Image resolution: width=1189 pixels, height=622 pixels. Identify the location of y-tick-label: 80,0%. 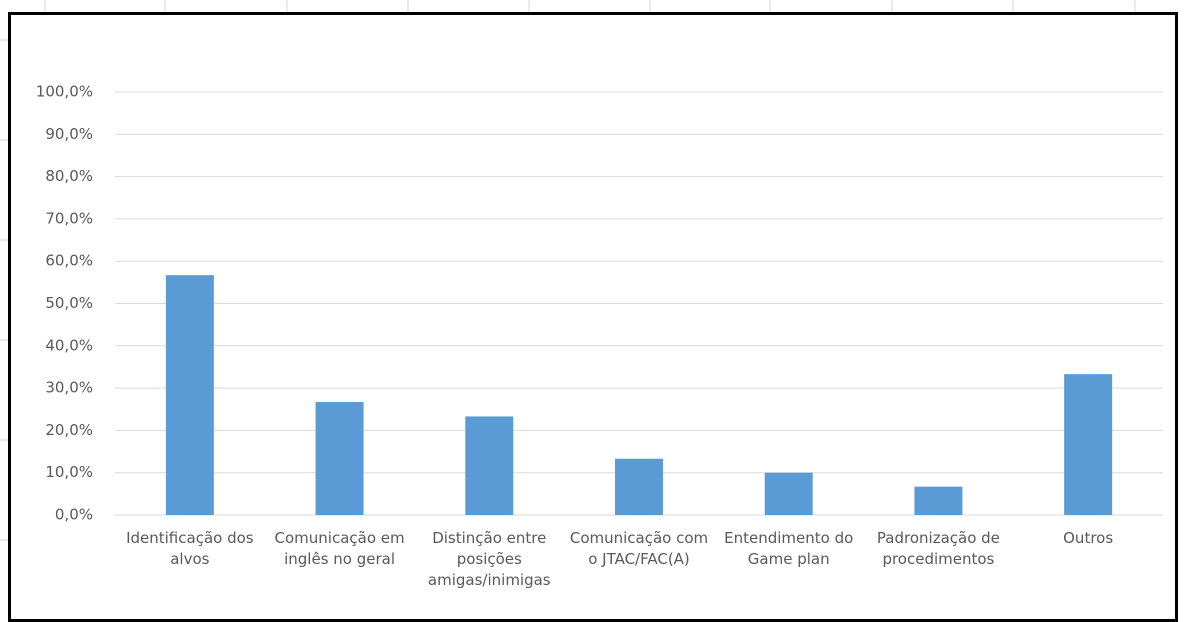
(69, 176).